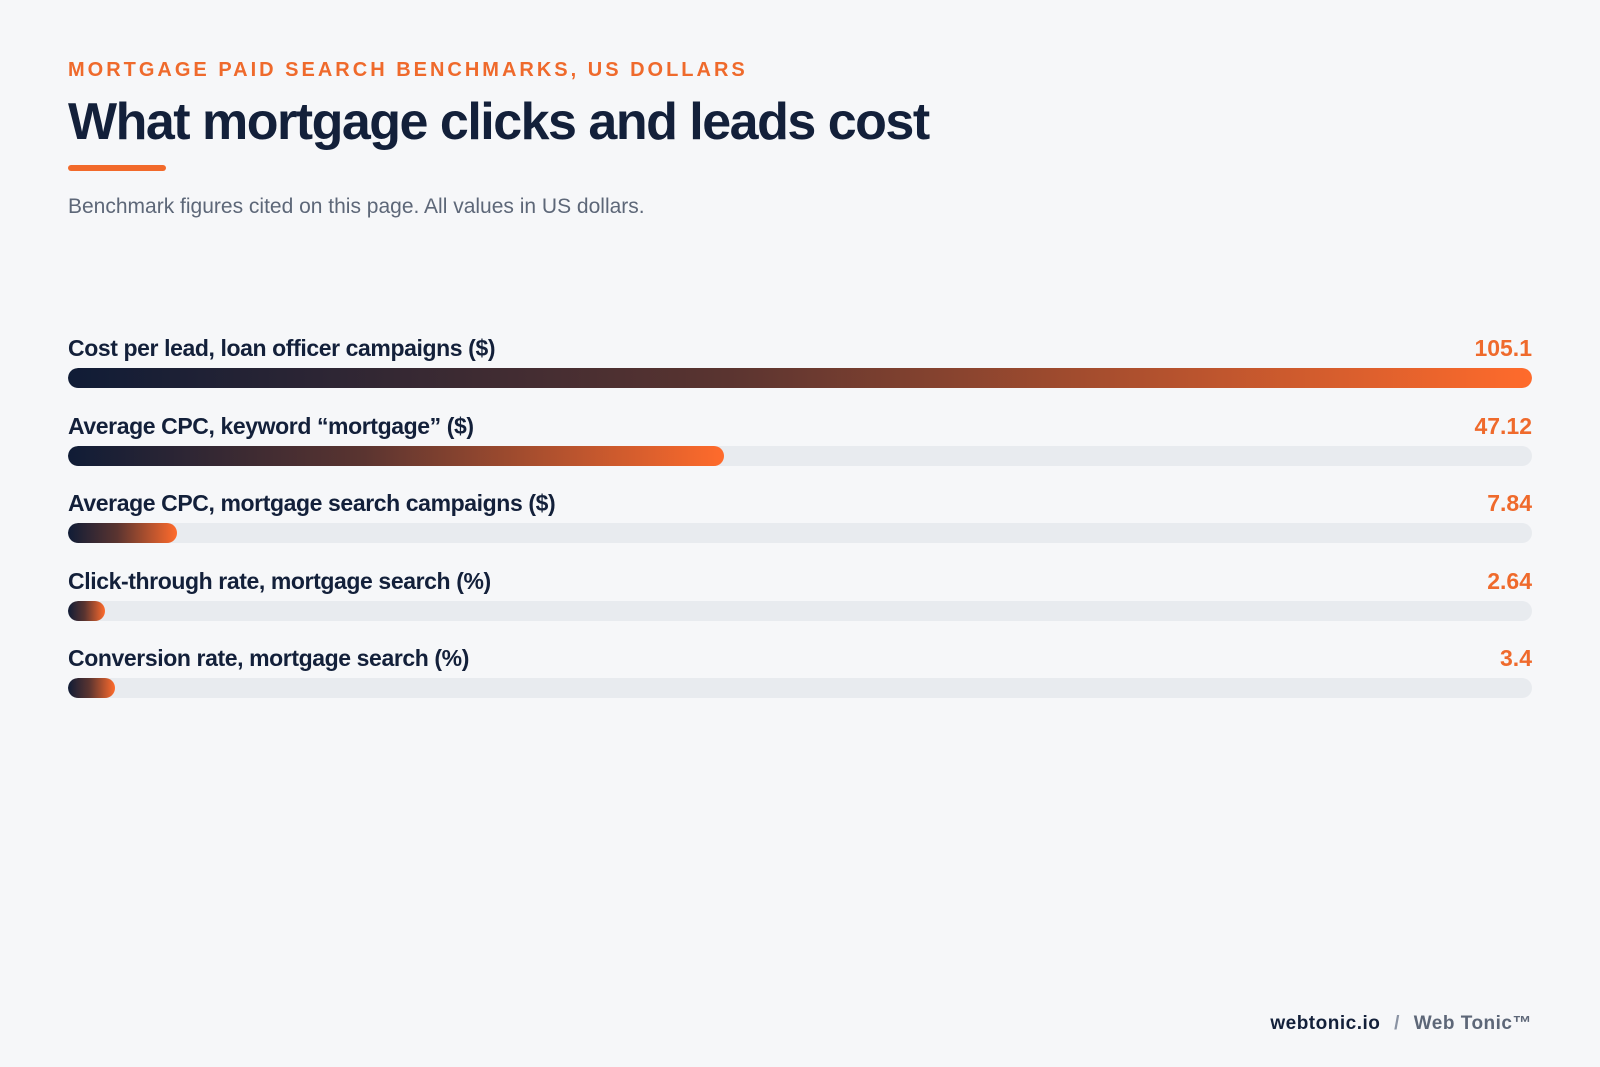 The height and width of the screenshot is (1067, 1600). Describe the element at coordinates (1509, 503) in the screenshot. I see `bar-data-label: 7.84` at that location.